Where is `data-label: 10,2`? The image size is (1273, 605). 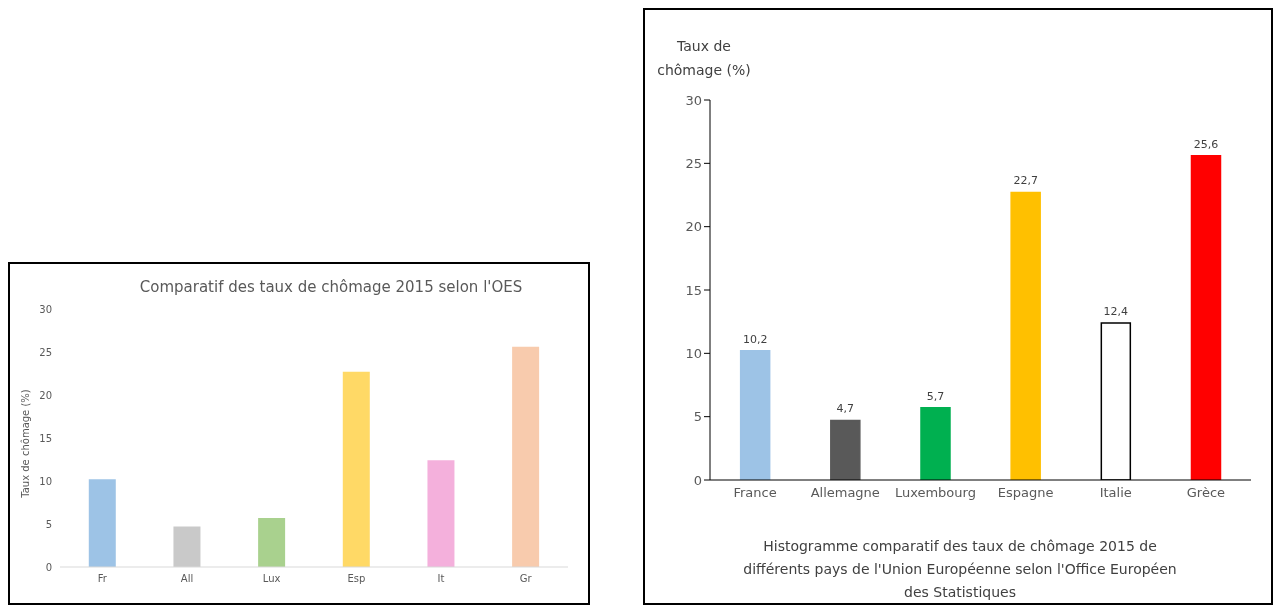
data-label: 10,2 is located at coordinates (755, 339).